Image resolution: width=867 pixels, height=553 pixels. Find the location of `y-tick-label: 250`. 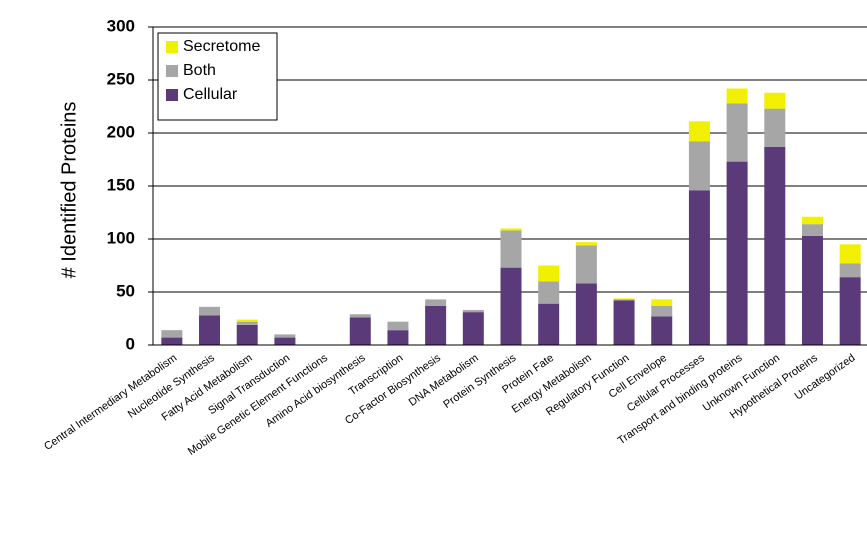

y-tick-label: 250 is located at coordinates (121, 78).